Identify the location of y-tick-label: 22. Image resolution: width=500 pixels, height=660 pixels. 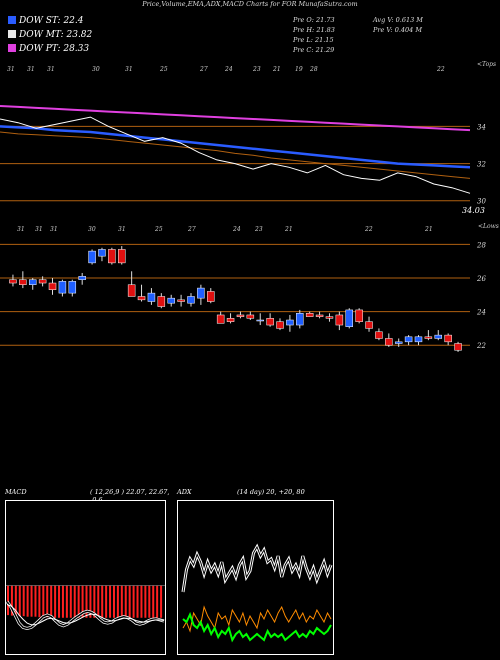
(481, 346).